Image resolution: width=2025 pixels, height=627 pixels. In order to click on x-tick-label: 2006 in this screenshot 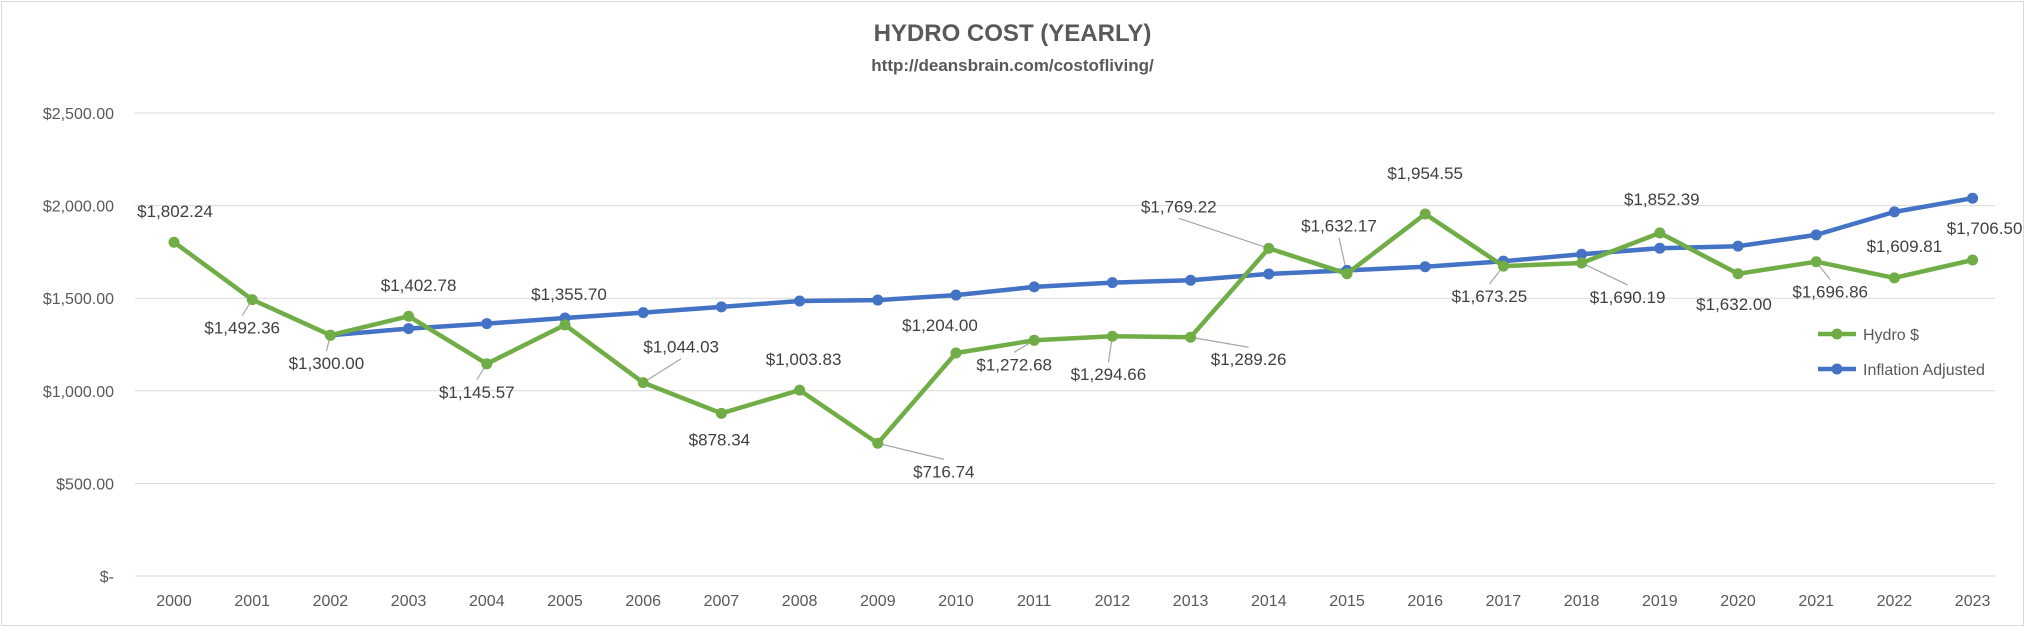, I will do `click(643, 601)`.